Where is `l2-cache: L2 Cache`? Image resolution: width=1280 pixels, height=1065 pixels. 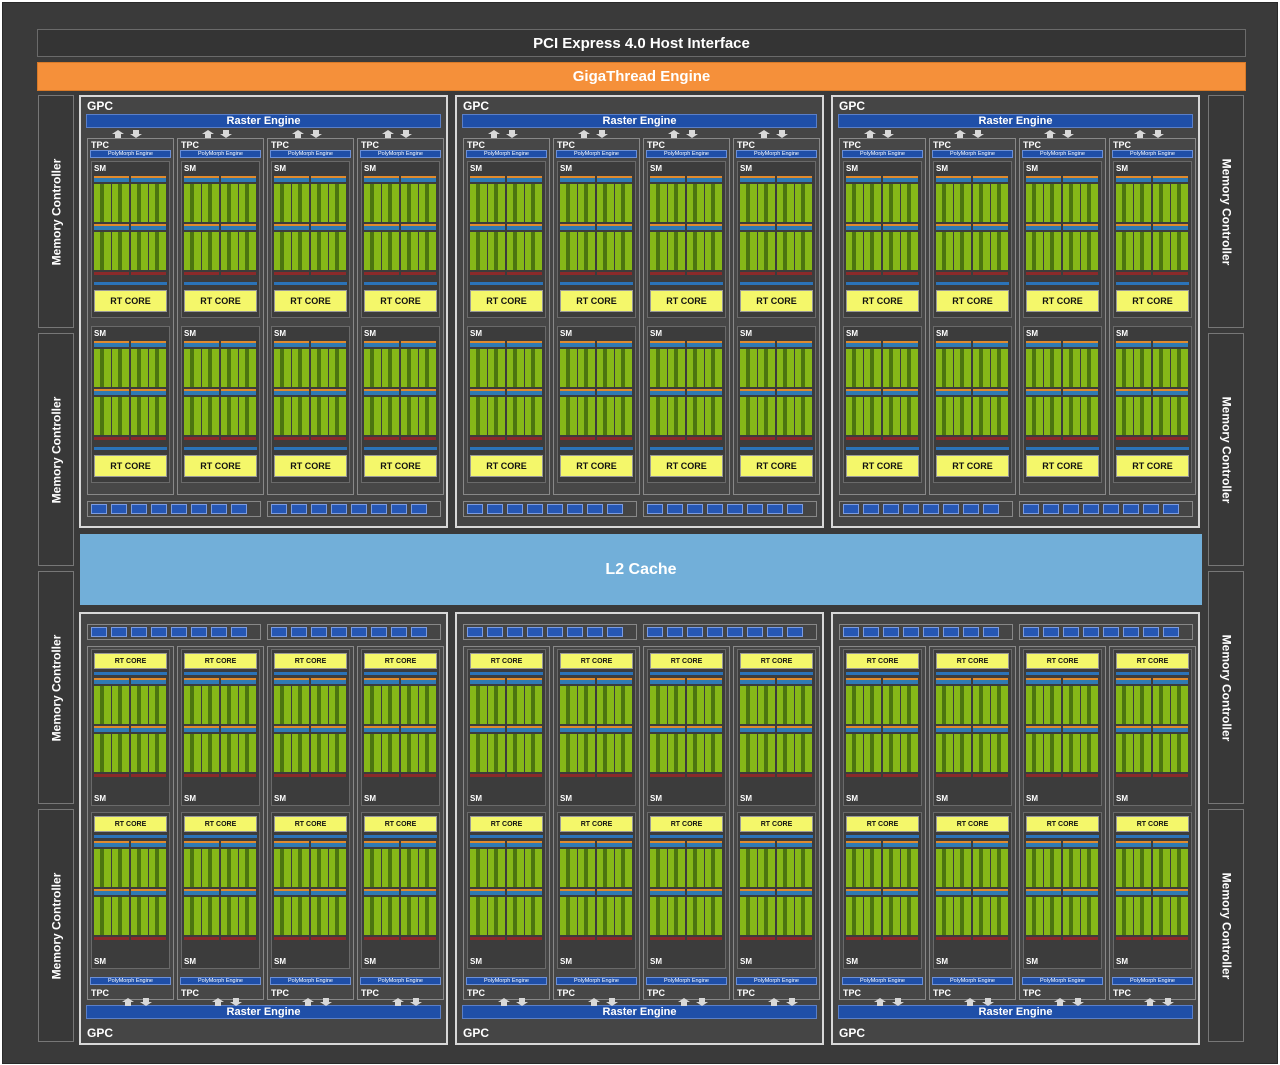 l2-cache: L2 Cache is located at coordinates (641, 569).